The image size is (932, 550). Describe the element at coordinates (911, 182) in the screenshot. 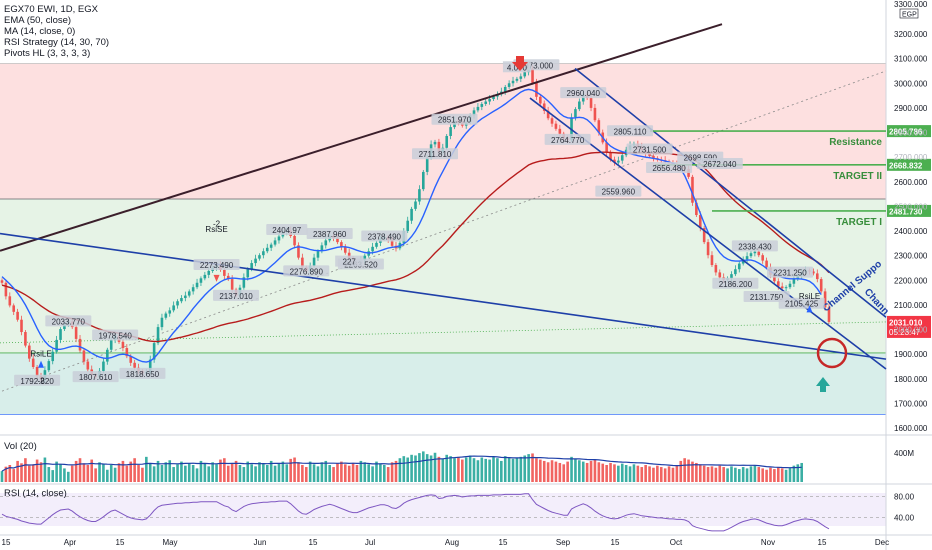

I see `price-tick: 2600.000` at that location.